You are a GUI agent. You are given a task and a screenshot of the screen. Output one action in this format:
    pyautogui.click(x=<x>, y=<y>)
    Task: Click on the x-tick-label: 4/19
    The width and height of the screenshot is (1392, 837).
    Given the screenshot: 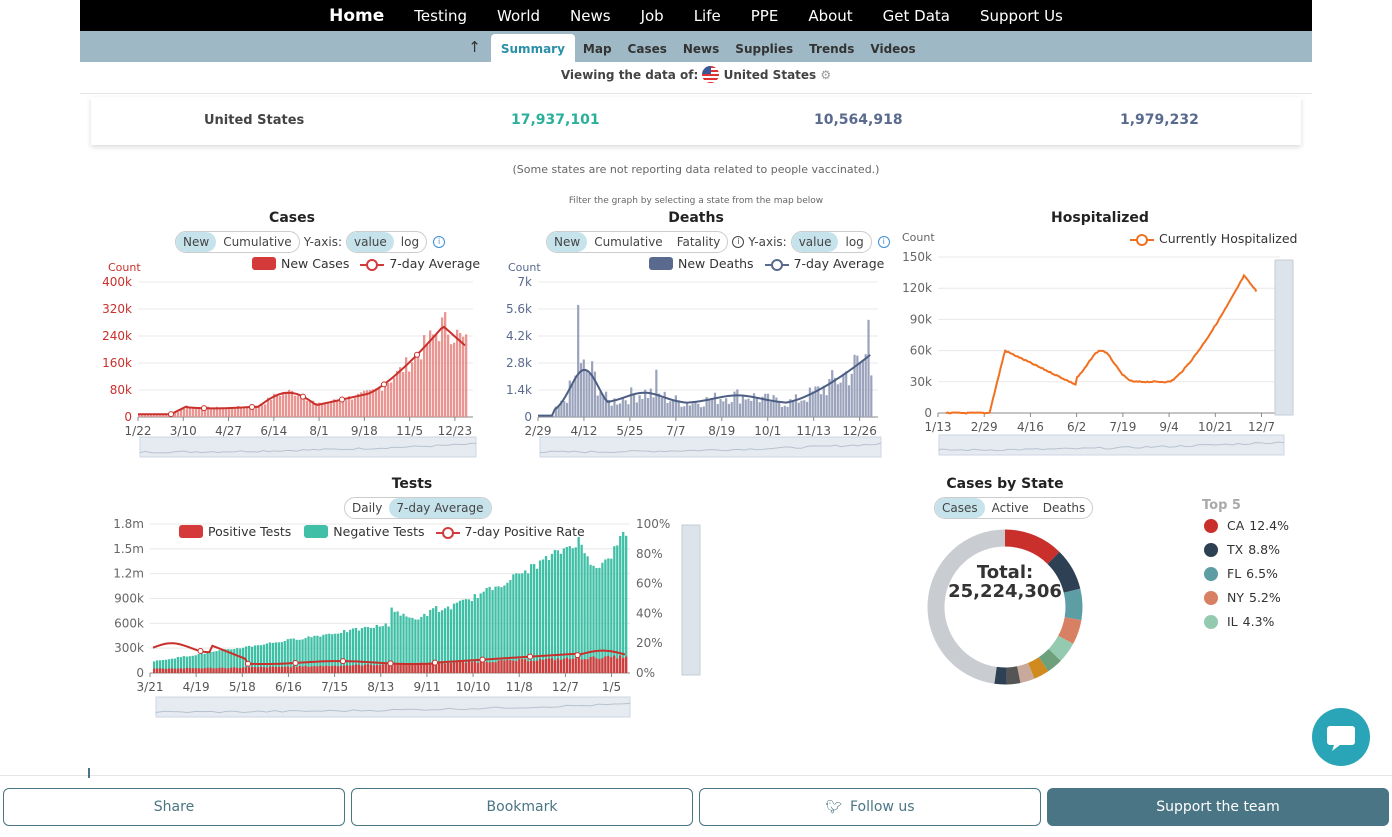 What is the action you would take?
    pyautogui.click(x=196, y=687)
    